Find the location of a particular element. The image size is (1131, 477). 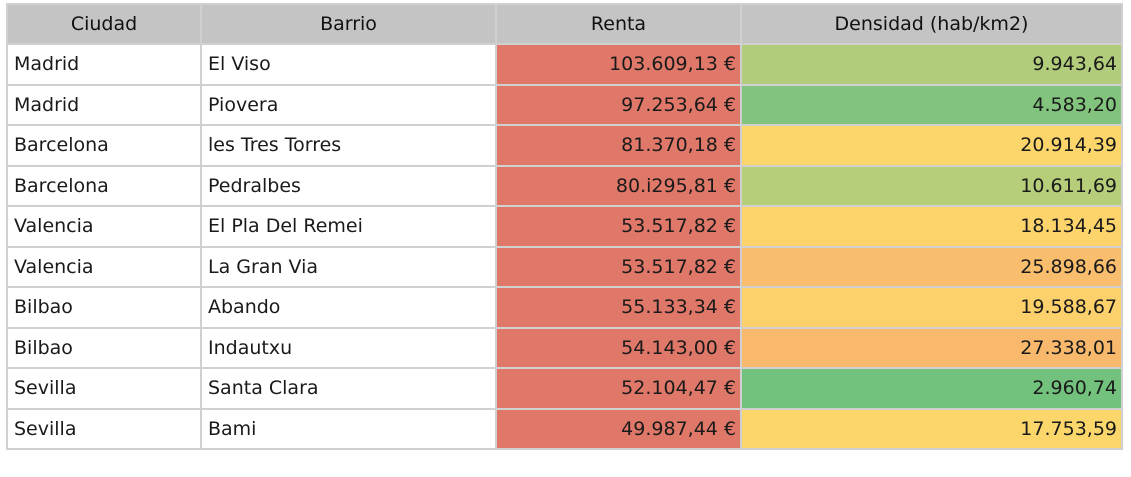

table-header: Ciudad Barrio Renta Densidad (hab/km2) is located at coordinates (564, 24).